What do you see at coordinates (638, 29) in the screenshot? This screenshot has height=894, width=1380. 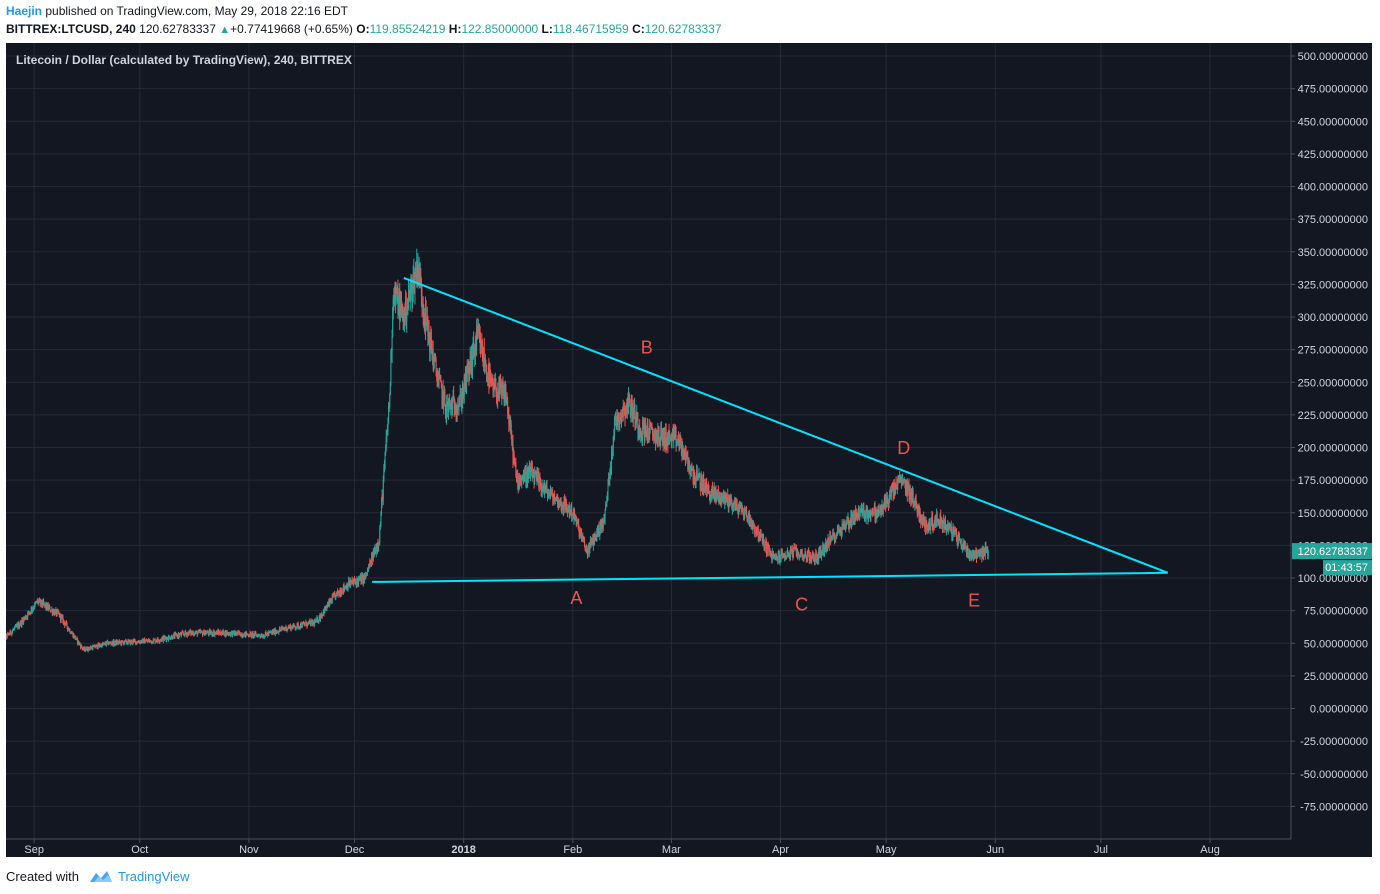 I see `ohlc-close-label: C:` at bounding box center [638, 29].